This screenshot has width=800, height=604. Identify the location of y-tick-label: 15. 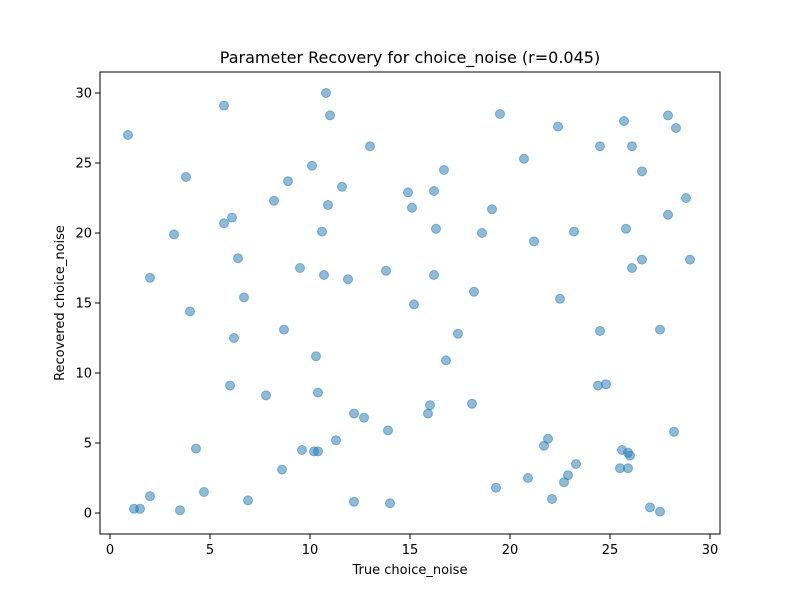
(83, 304).